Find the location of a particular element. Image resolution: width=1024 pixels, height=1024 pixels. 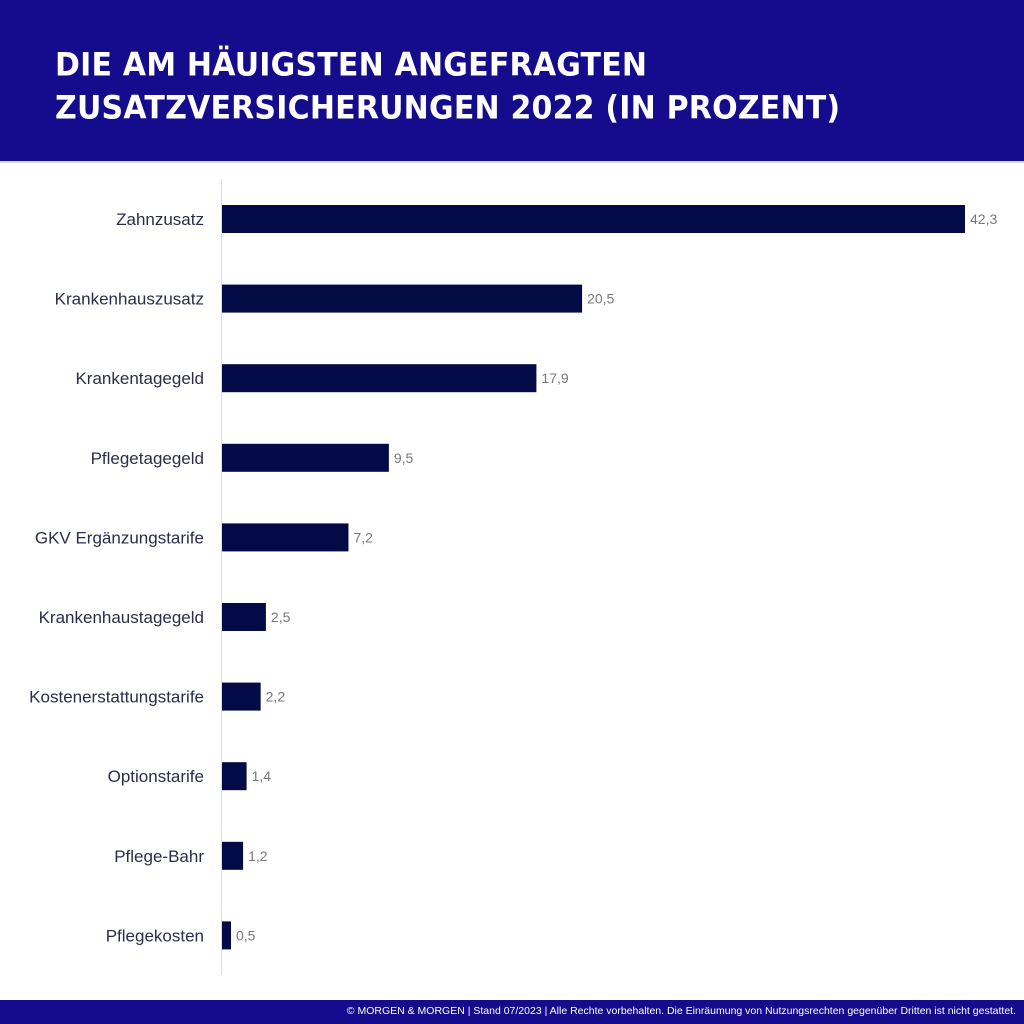

bar-row: Krankenhauszusatz 20,5 is located at coordinates (335, 298).